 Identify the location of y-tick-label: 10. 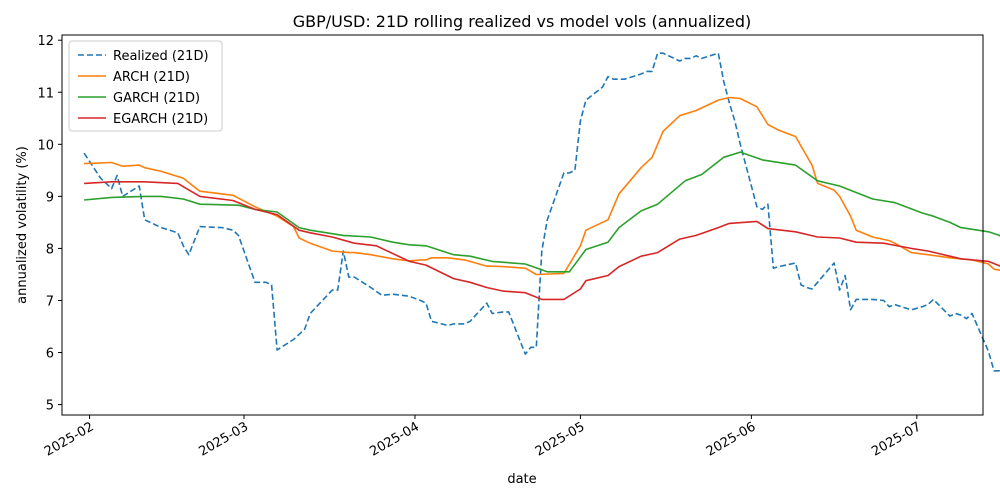
(45, 145).